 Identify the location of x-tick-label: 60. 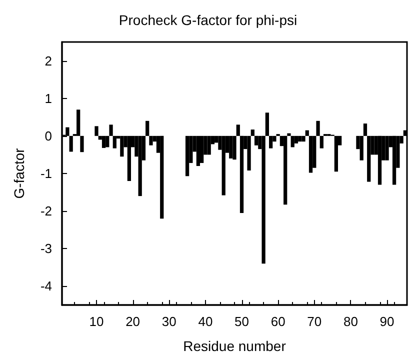
(278, 321).